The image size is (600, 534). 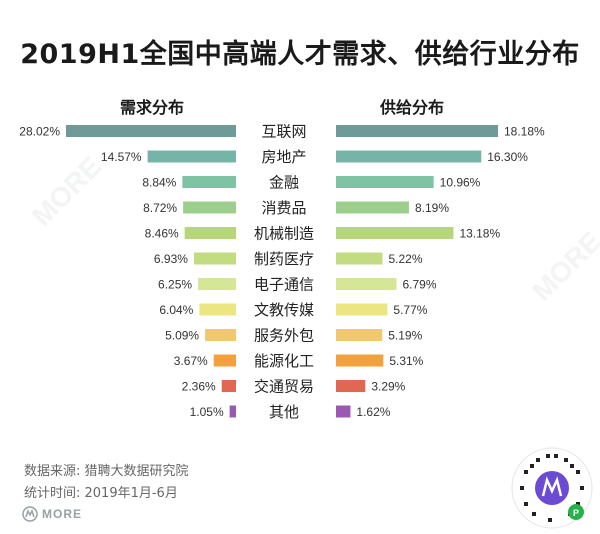 I want to click on chart-title: 2019H1全国中高端人才需求、供给行业分布, so click(x=300, y=54).